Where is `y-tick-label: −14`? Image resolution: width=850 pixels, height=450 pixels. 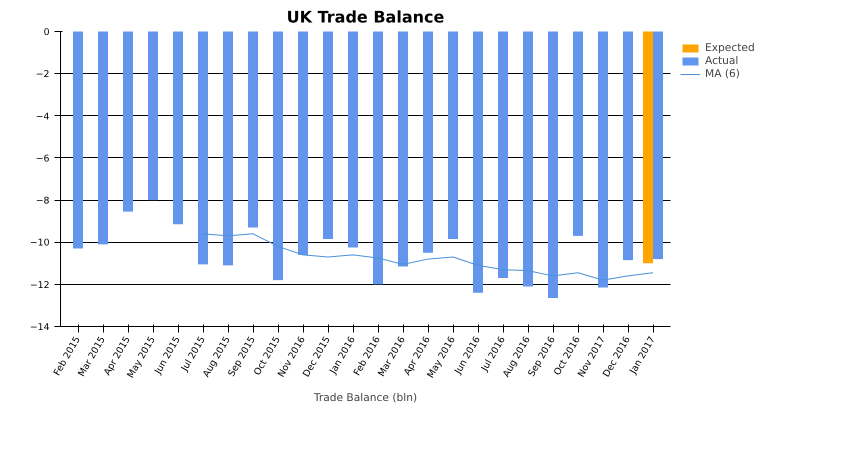 y-tick-label: −14 is located at coordinates (40, 327).